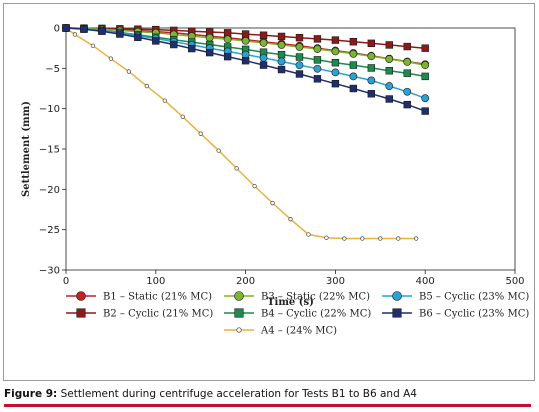 This screenshot has width=539, height=412. I want to click on legend-label-series-1: B1 – Static (21% MC), so click(157, 297).